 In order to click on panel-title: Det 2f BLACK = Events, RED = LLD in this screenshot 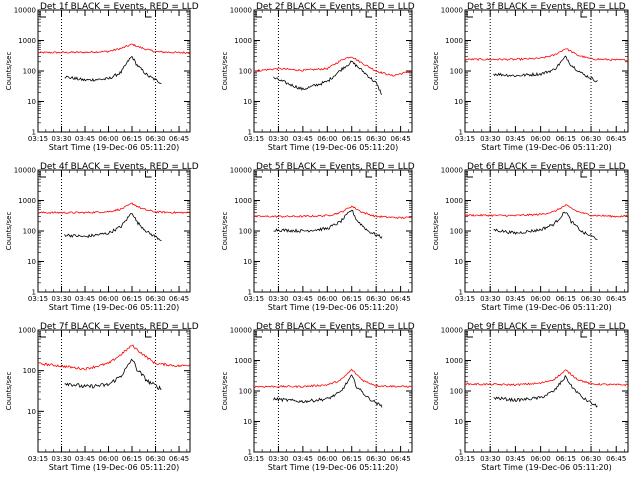, I will do `click(335, 7)`.